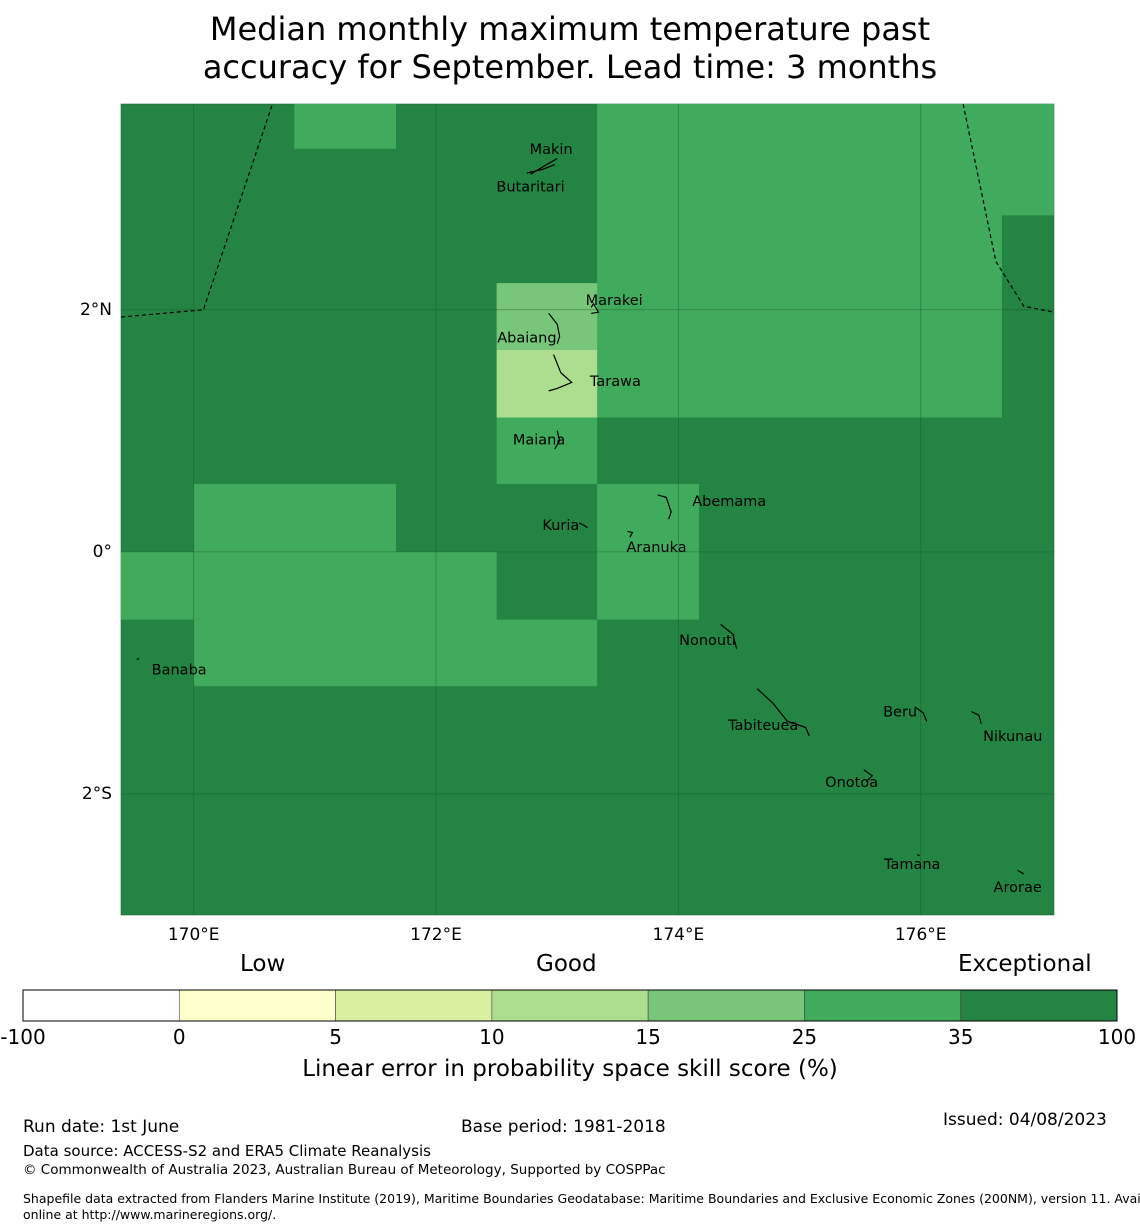  I want to click on shapefile-line-2: online at http://www.marineregions.org/., so click(150, 1214).